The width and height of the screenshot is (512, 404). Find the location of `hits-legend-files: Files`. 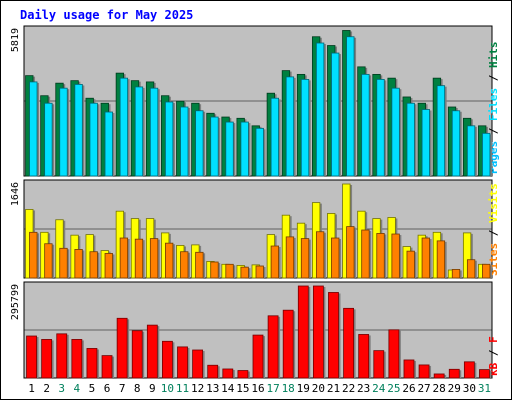

hits-legend-files: Files is located at coordinates (493, 104).